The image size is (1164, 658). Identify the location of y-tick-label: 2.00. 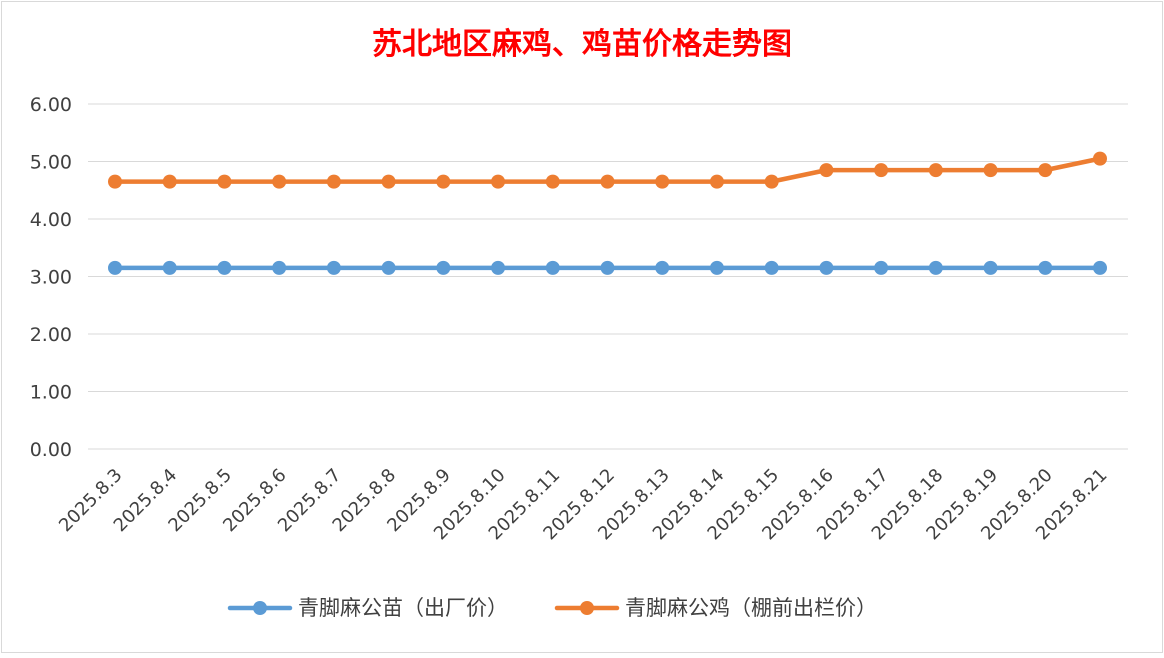
(51, 335).